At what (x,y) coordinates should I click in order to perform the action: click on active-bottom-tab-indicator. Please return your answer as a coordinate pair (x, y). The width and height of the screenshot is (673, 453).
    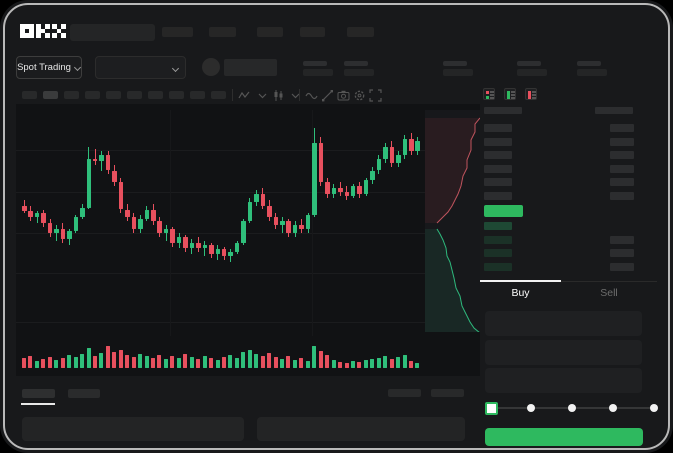
    Looking at the image, I should click on (38, 404).